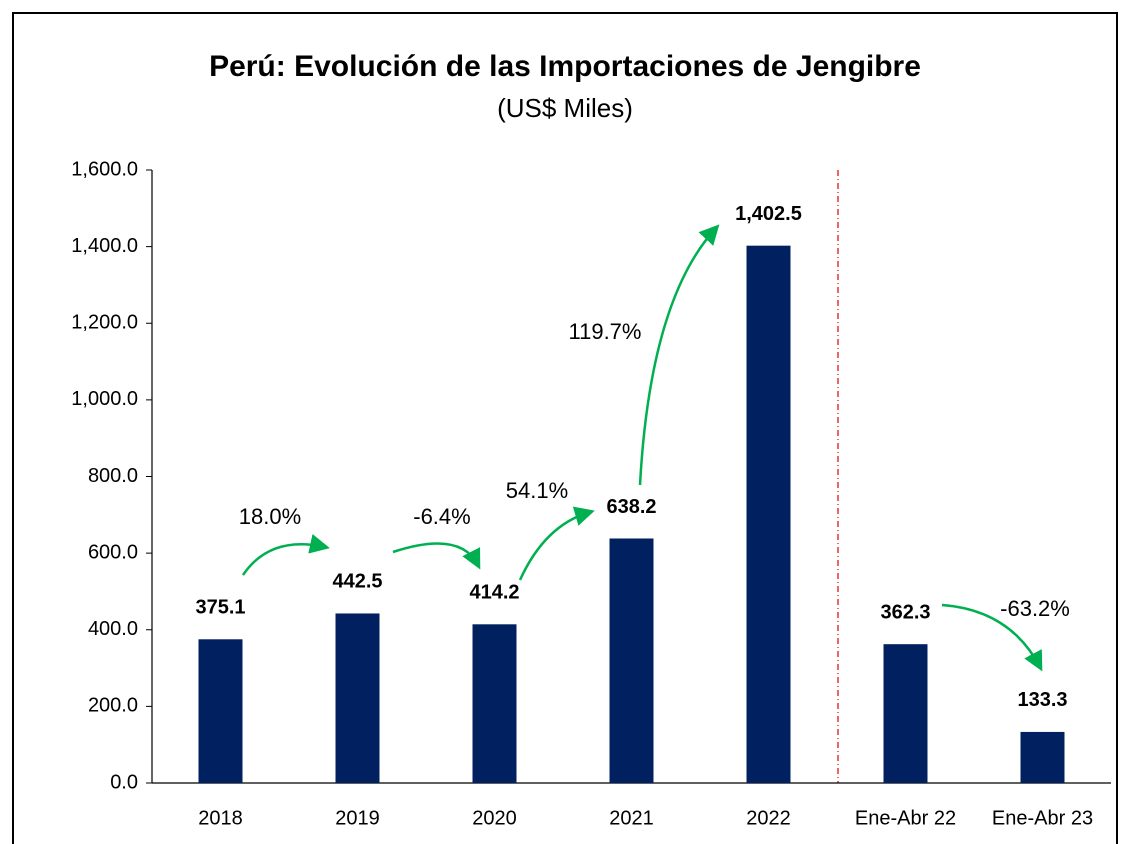 Image resolution: width=1131 pixels, height=844 pixels. I want to click on growth-label: -63.2%, so click(1035, 608).